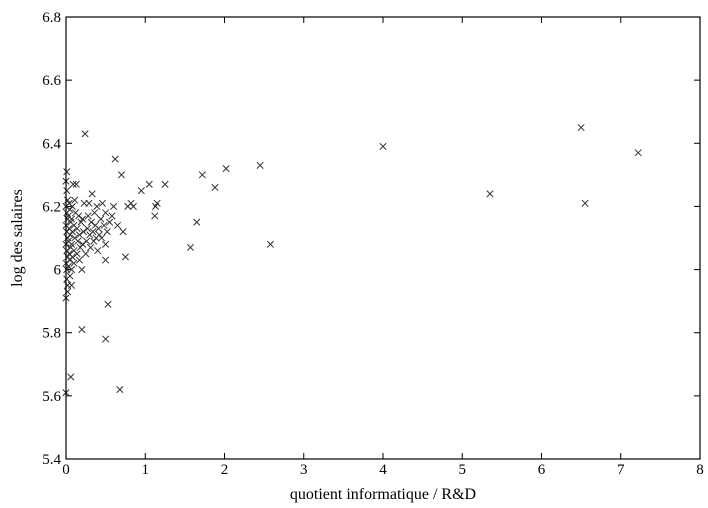  Describe the element at coordinates (51, 334) in the screenshot. I see `y-tick-label: 5.8` at that location.